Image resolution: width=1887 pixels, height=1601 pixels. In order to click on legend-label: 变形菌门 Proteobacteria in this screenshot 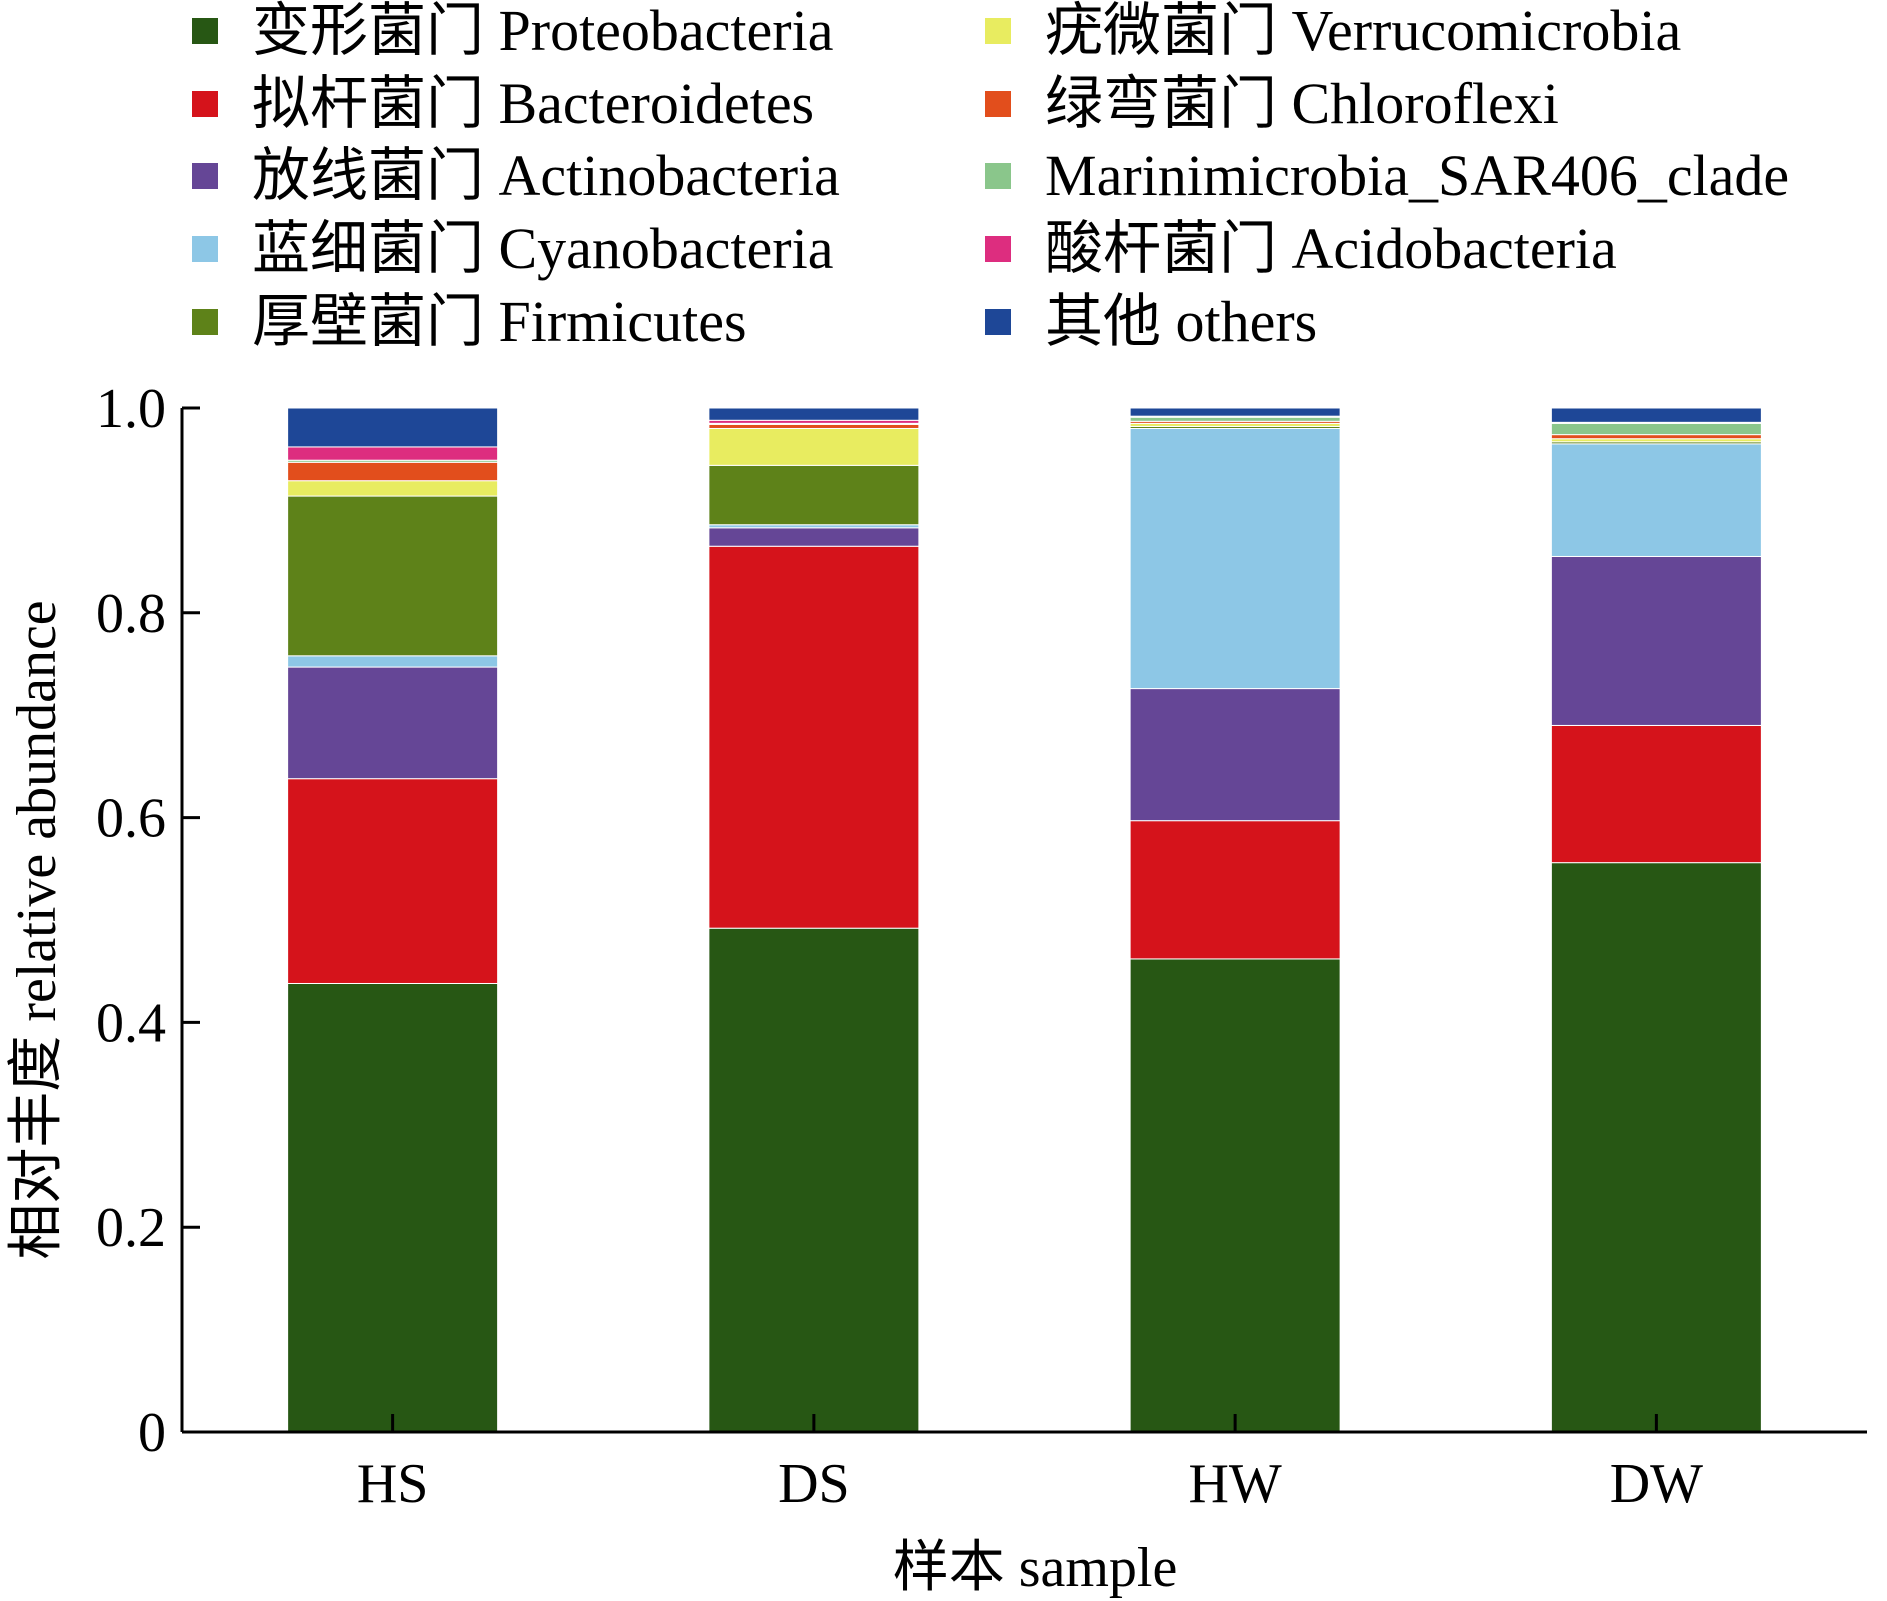, I will do `click(542, 31)`.